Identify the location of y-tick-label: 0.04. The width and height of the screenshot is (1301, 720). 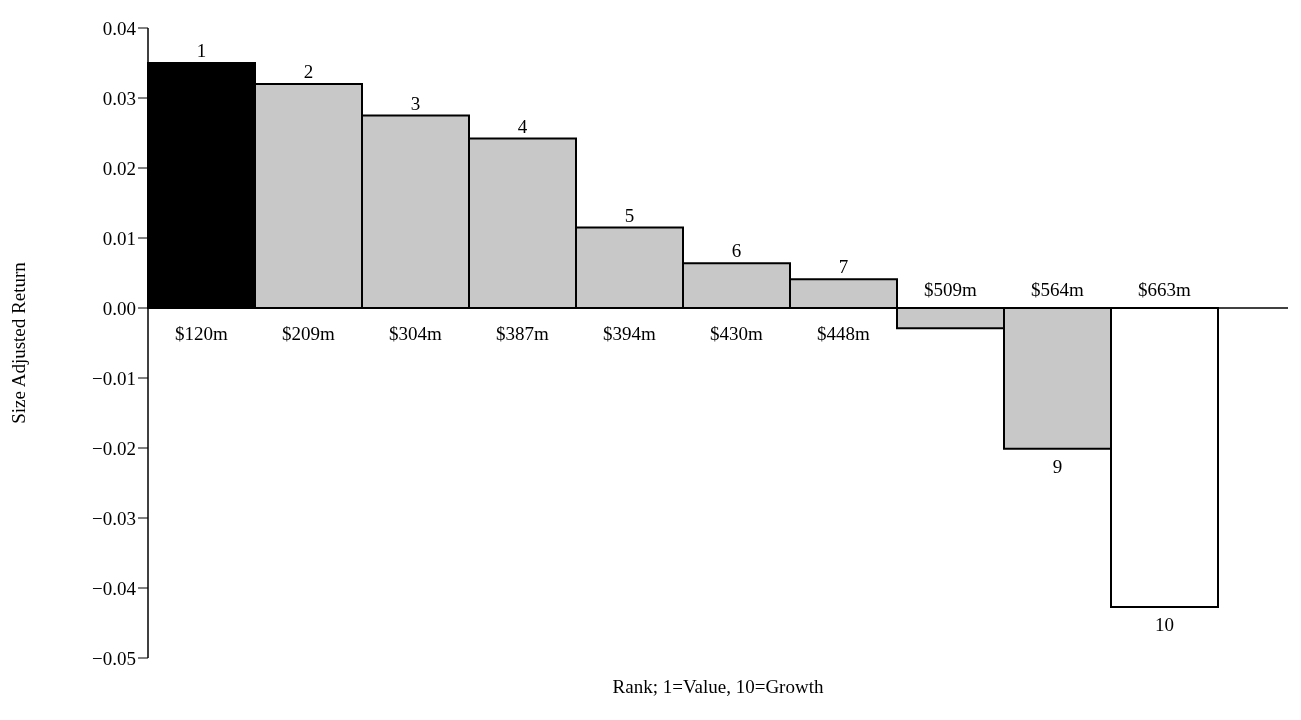
(119, 28).